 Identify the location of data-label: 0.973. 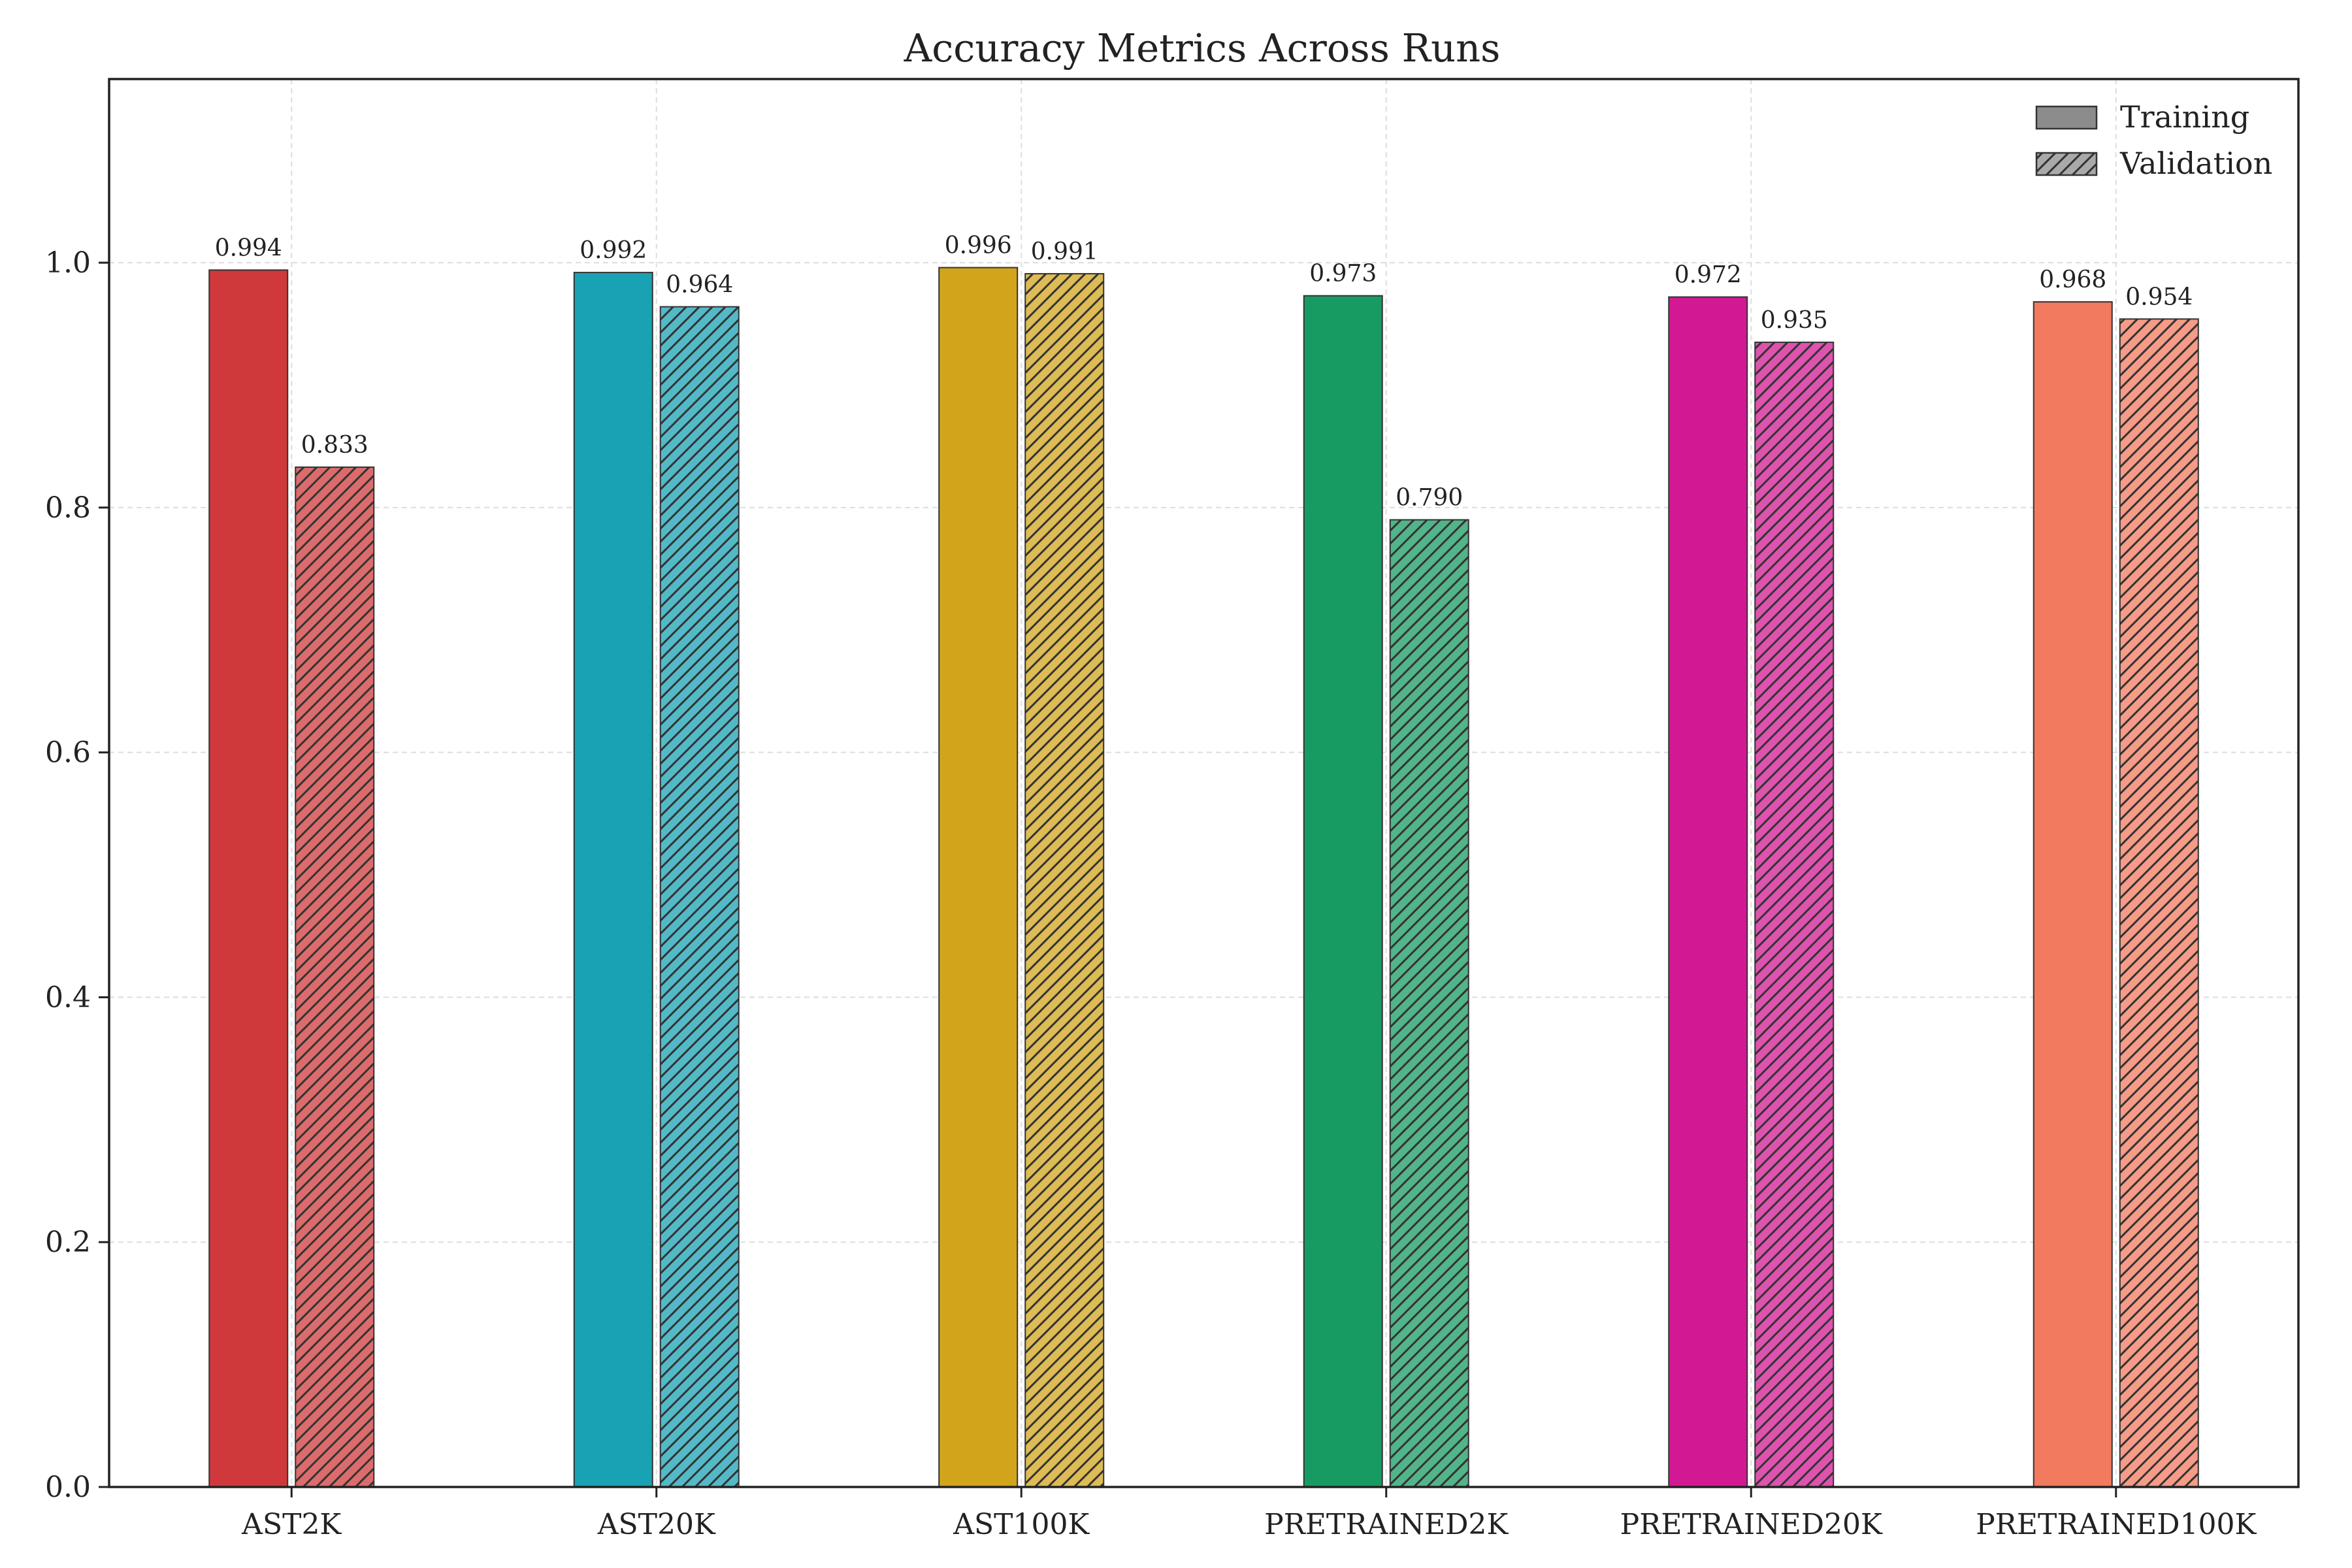
(1343, 274).